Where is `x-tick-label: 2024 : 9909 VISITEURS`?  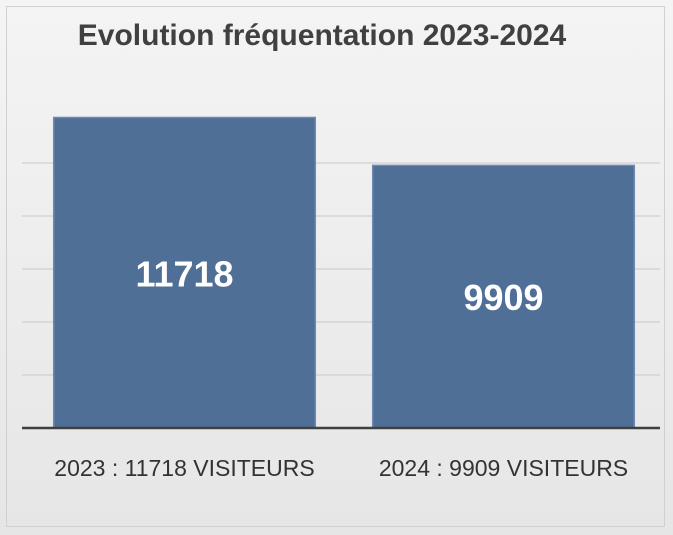 x-tick-label: 2024 : 9909 VISITEURS is located at coordinates (503, 468).